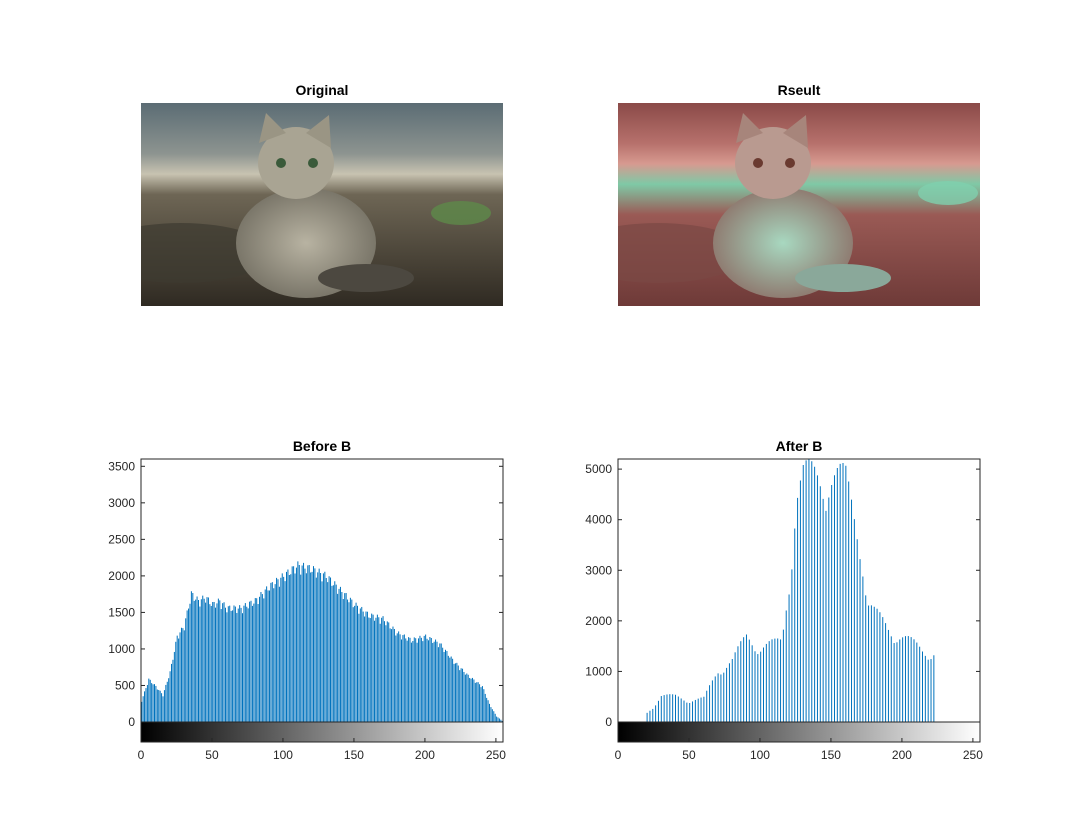  Describe the element at coordinates (799, 204) in the screenshot. I see `result-image` at that location.